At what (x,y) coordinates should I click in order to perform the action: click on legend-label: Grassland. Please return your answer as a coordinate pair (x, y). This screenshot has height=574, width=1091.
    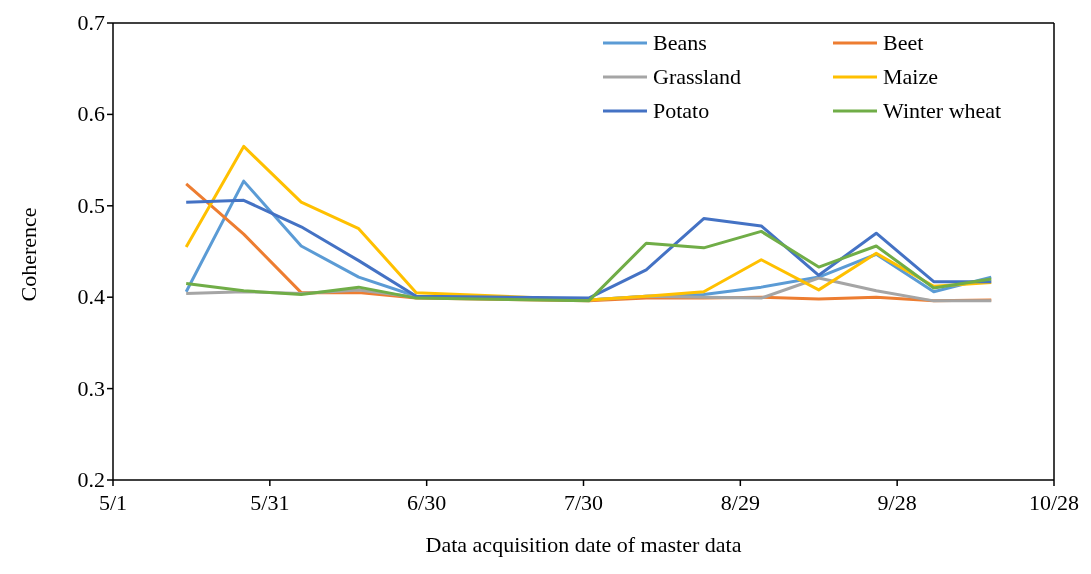
    Looking at the image, I should click on (697, 77).